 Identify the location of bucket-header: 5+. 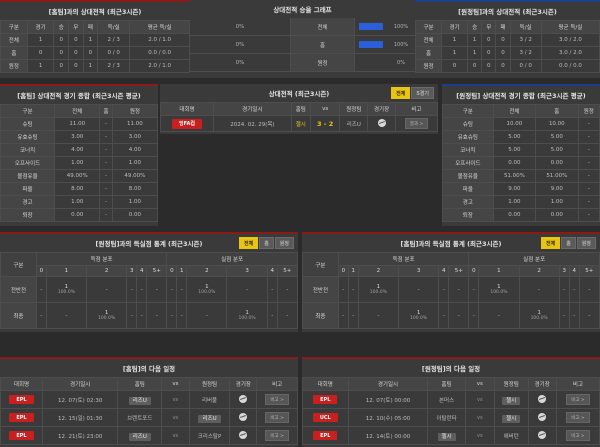
(157, 271).